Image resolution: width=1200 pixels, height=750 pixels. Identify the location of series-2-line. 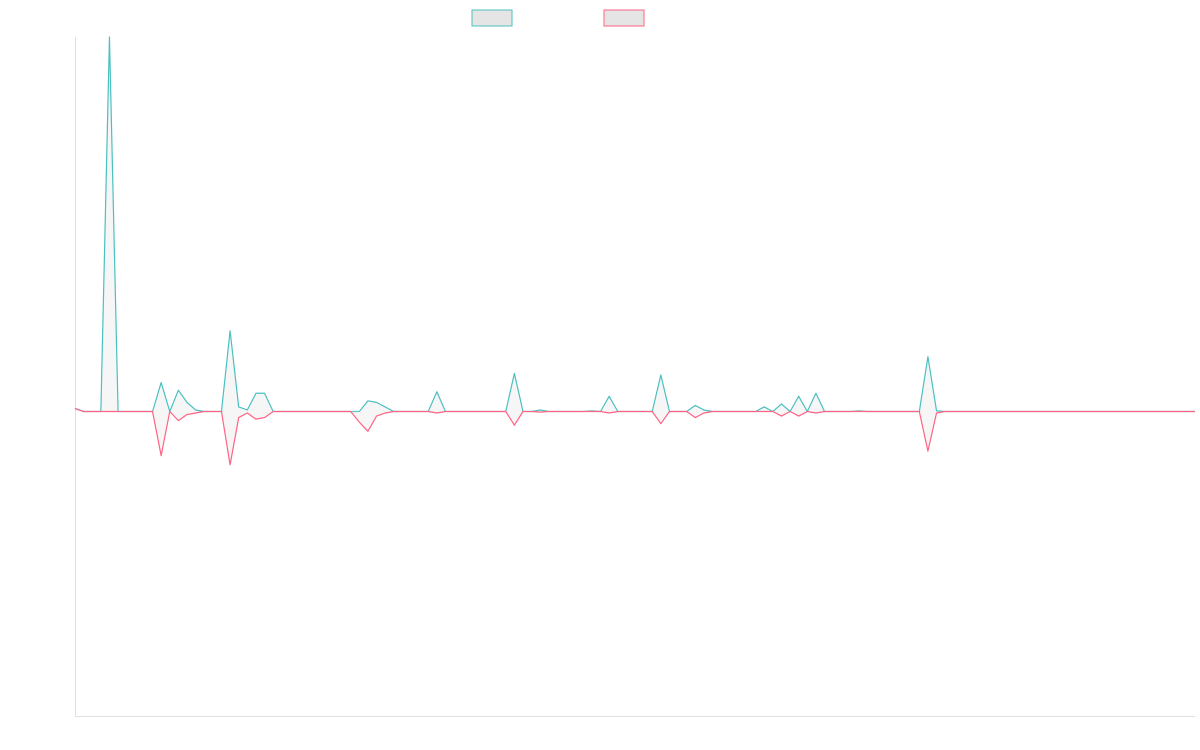
(634, 436).